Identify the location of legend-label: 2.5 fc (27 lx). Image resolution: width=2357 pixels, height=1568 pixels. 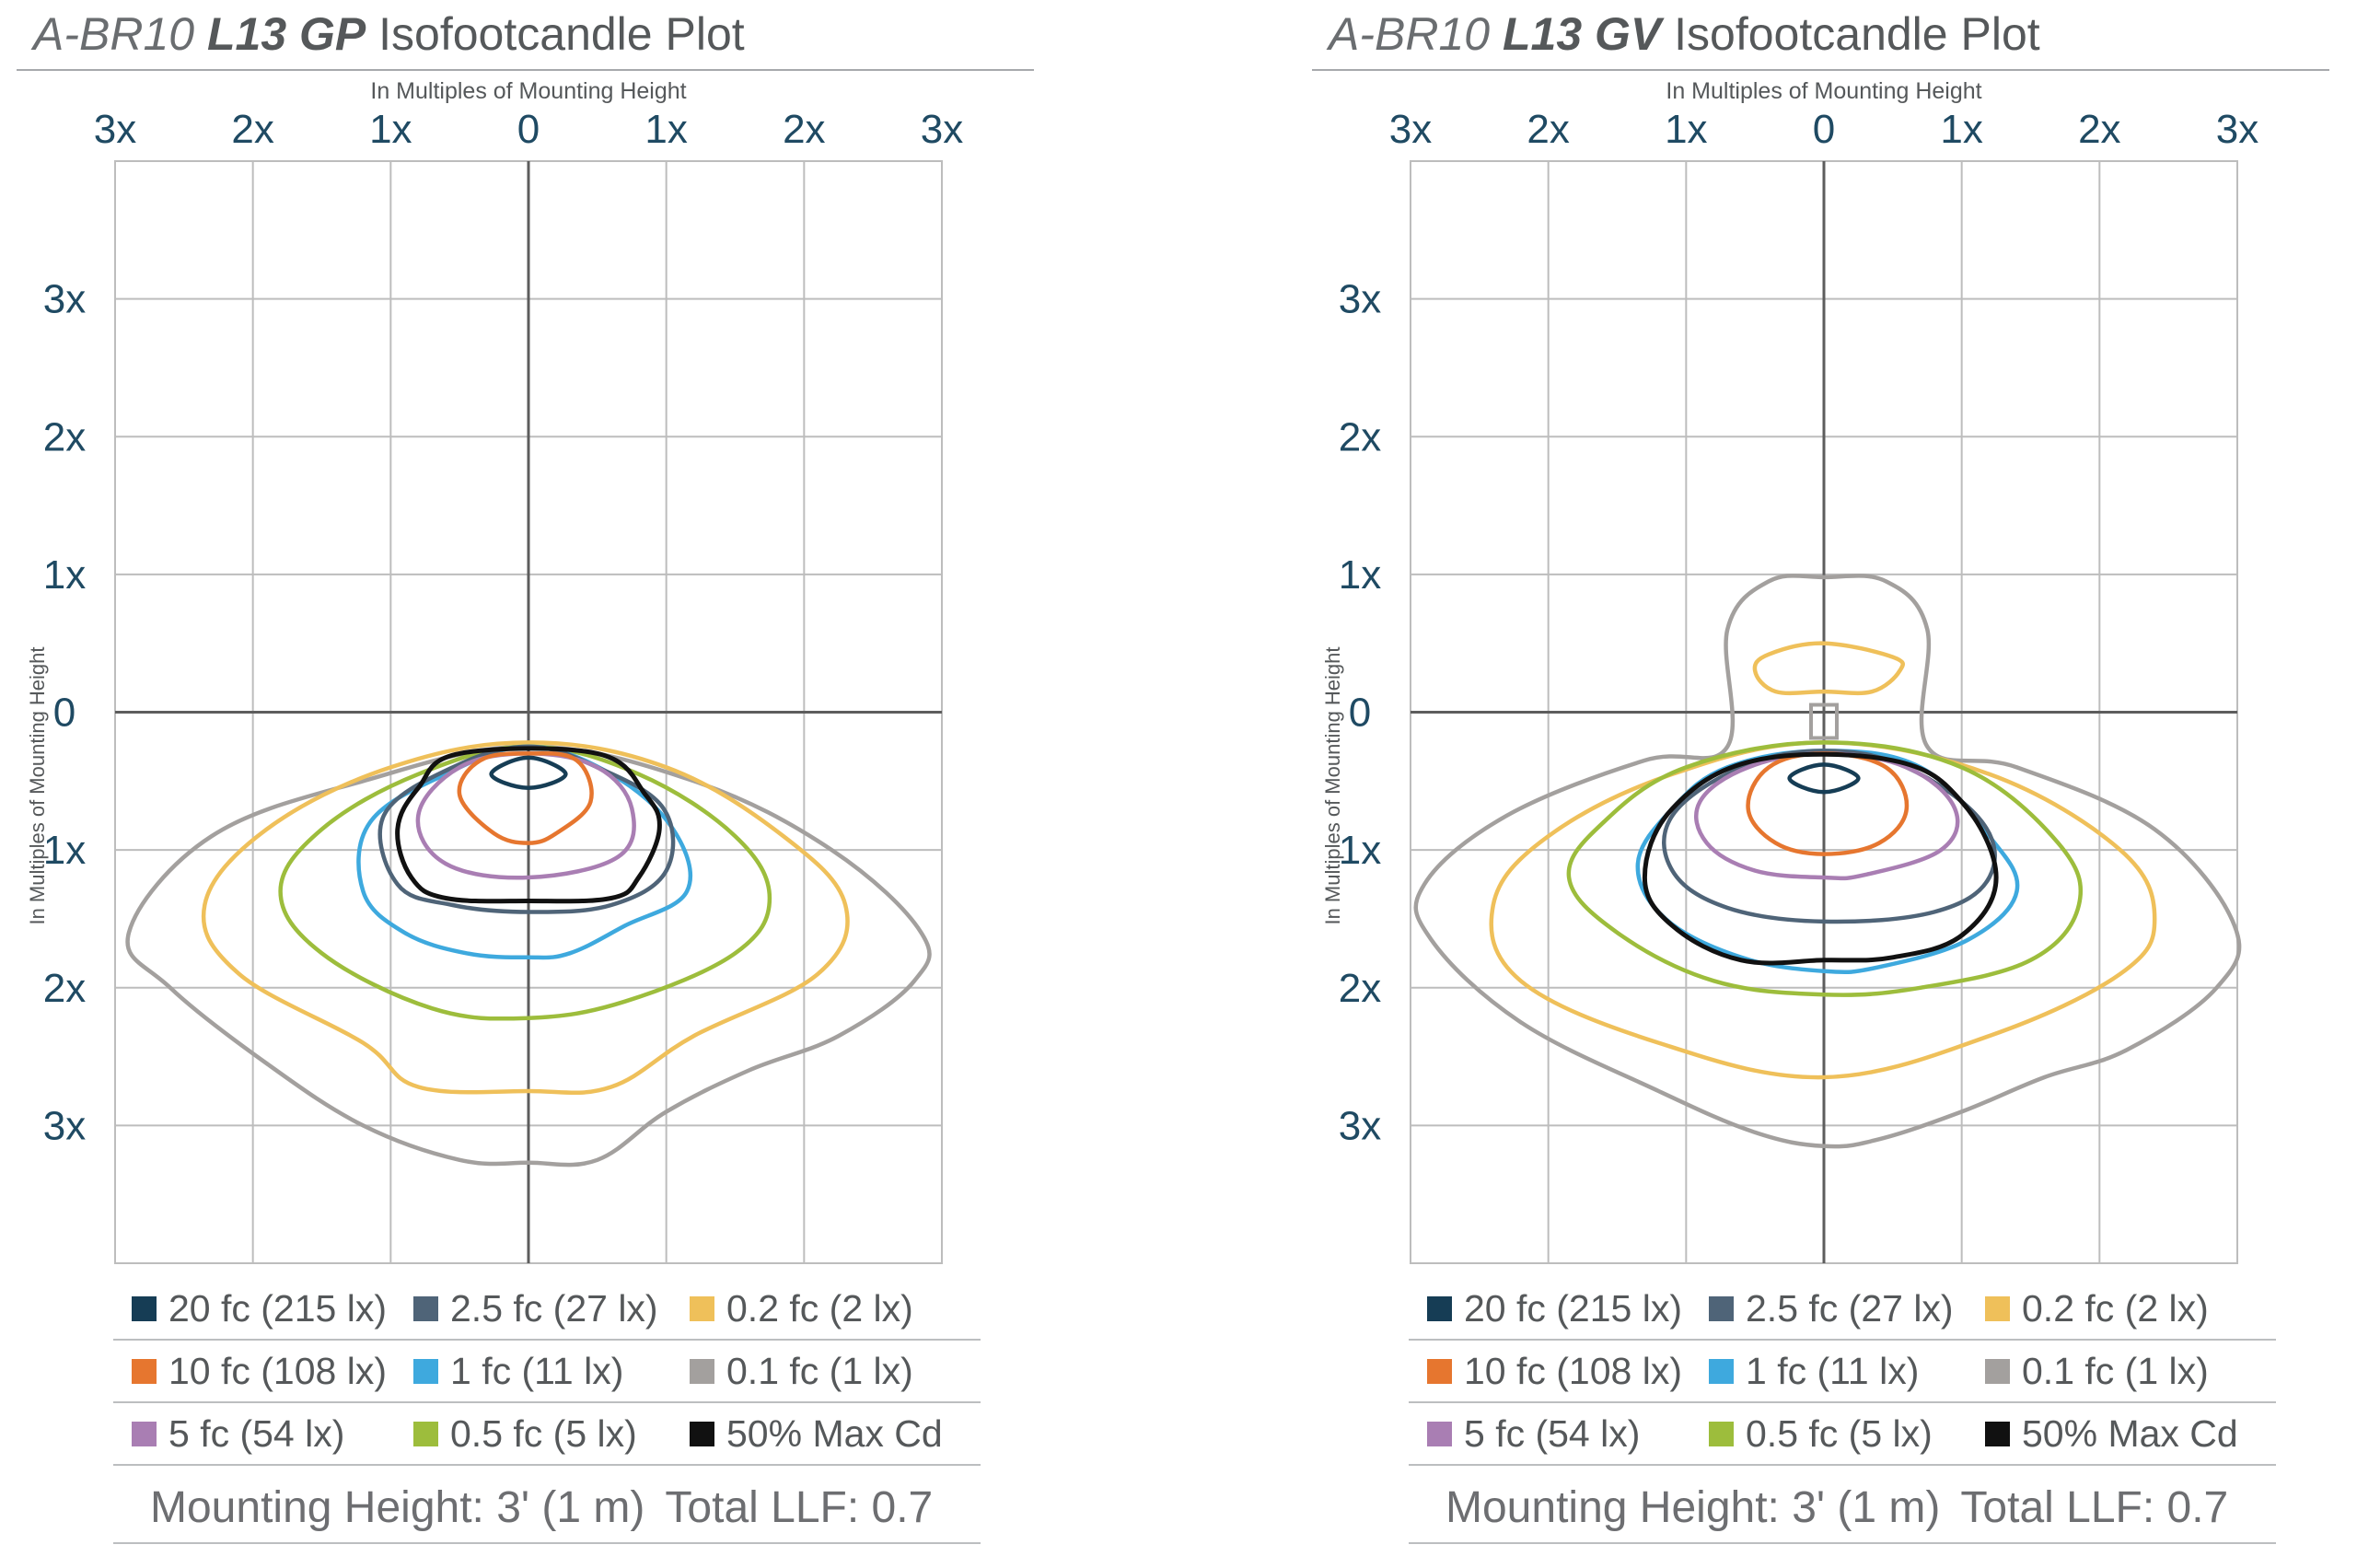
(1850, 1308).